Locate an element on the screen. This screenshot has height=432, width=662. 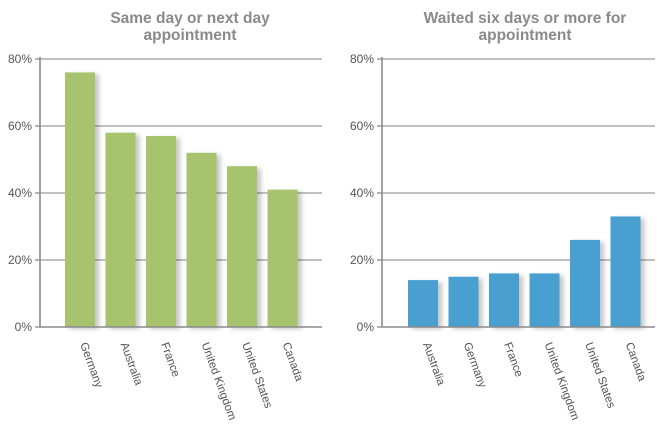
left-category-label: Germany is located at coordinates (91, 365).